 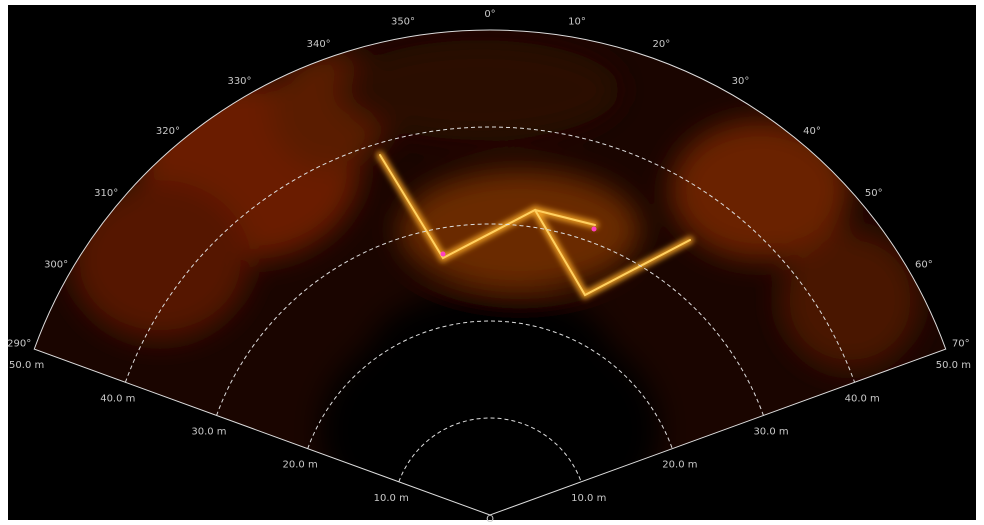 I want to click on bearing-label: 50°, so click(x=874, y=193).